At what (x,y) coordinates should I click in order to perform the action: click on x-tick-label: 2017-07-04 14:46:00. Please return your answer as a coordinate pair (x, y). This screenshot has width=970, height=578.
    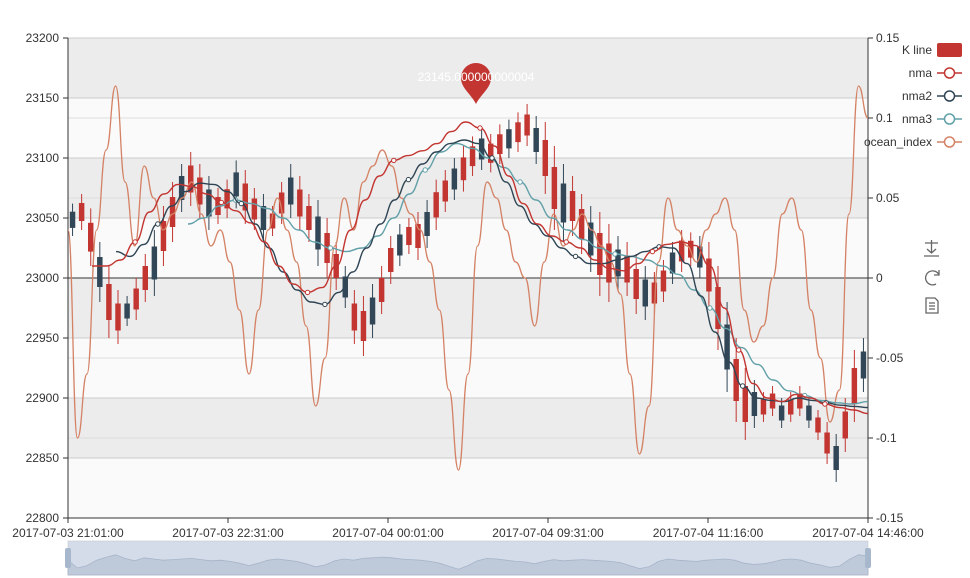
    Looking at the image, I should click on (868, 533).